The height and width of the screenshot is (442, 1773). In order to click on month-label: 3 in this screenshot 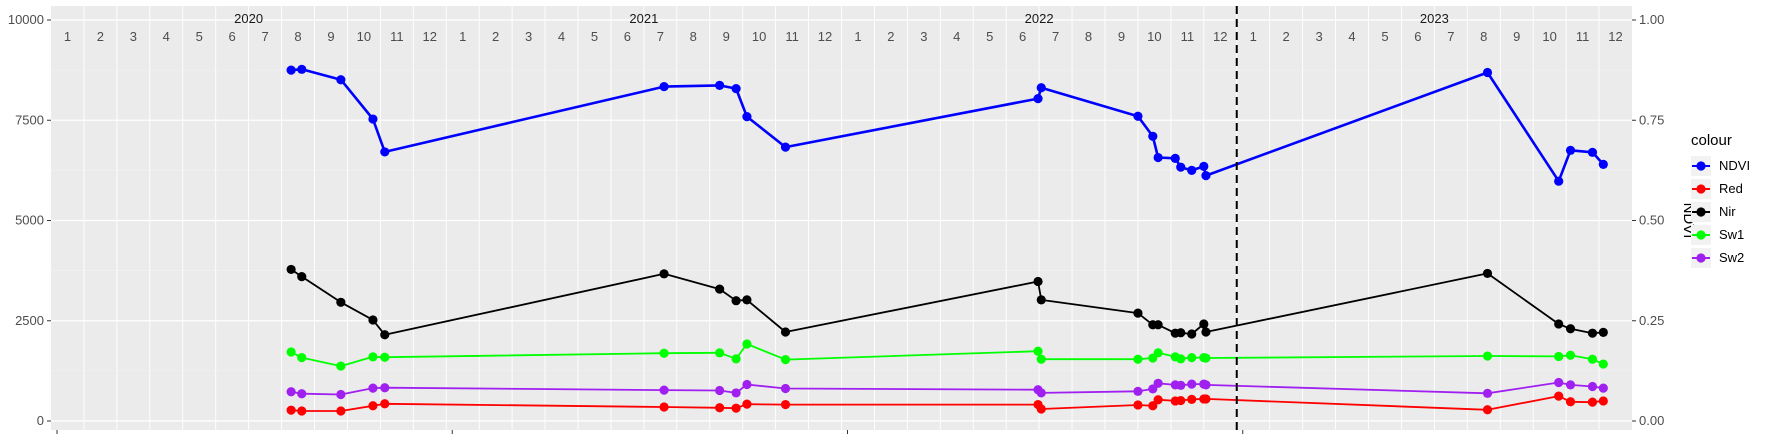, I will do `click(133, 36)`.